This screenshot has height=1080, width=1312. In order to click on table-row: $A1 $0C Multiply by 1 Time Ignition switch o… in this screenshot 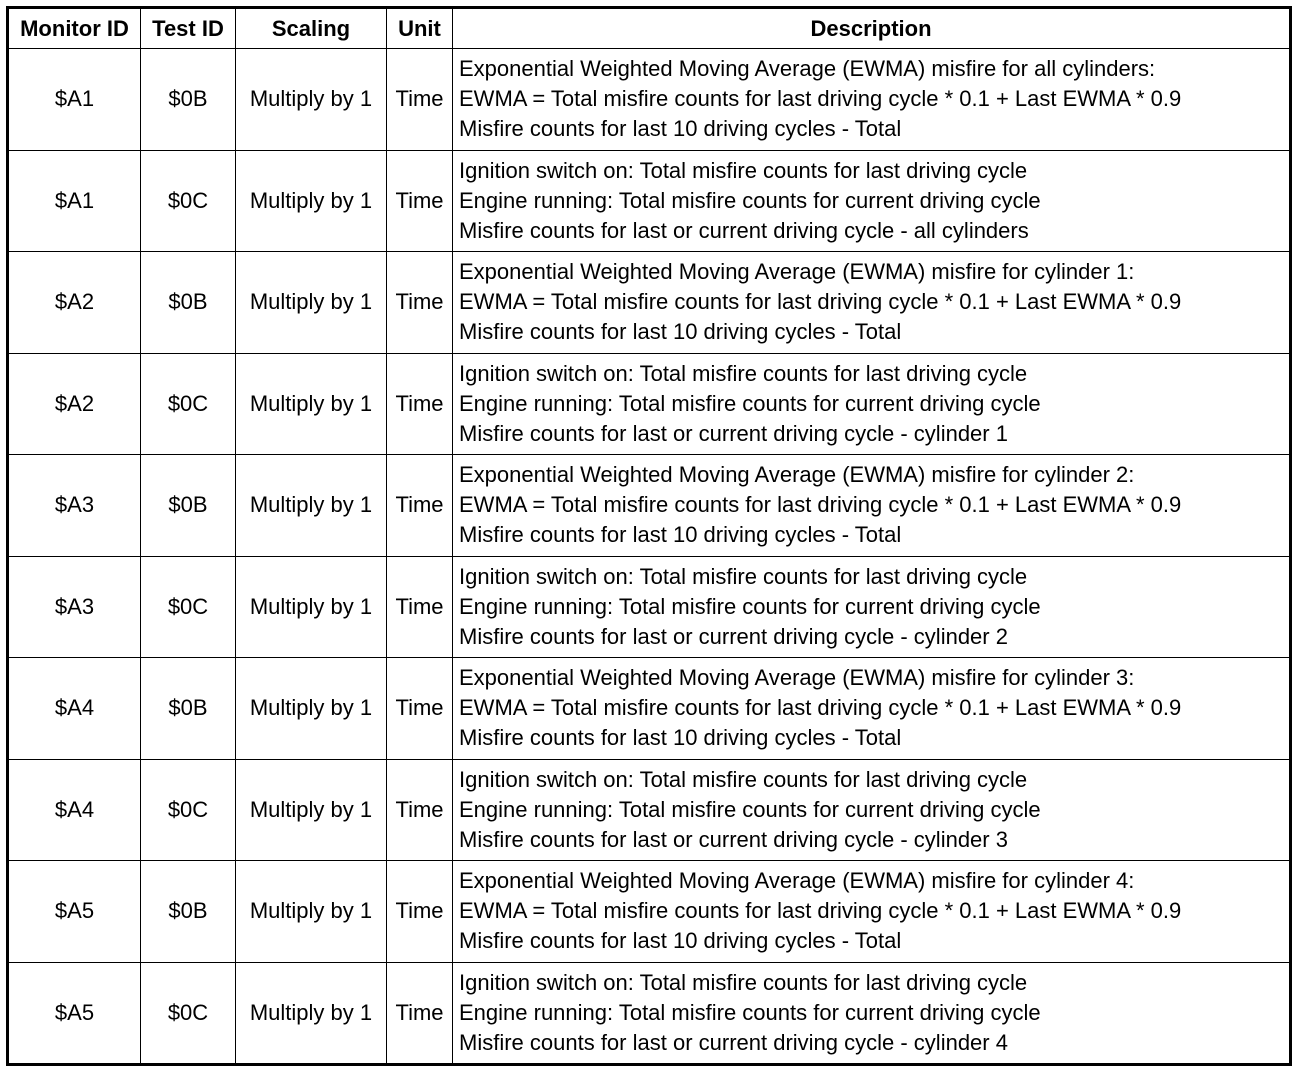, I will do `click(649, 200)`.